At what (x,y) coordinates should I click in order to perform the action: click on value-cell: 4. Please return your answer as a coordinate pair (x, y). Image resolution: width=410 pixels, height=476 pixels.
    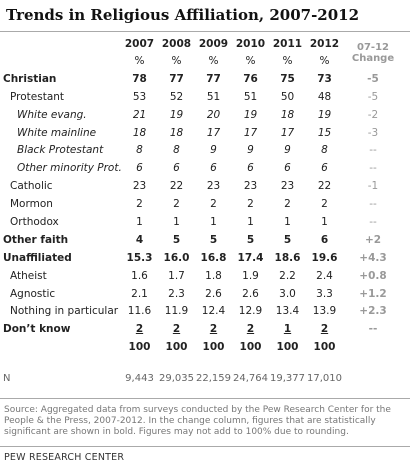
    Looking at the image, I should click on (139, 239).